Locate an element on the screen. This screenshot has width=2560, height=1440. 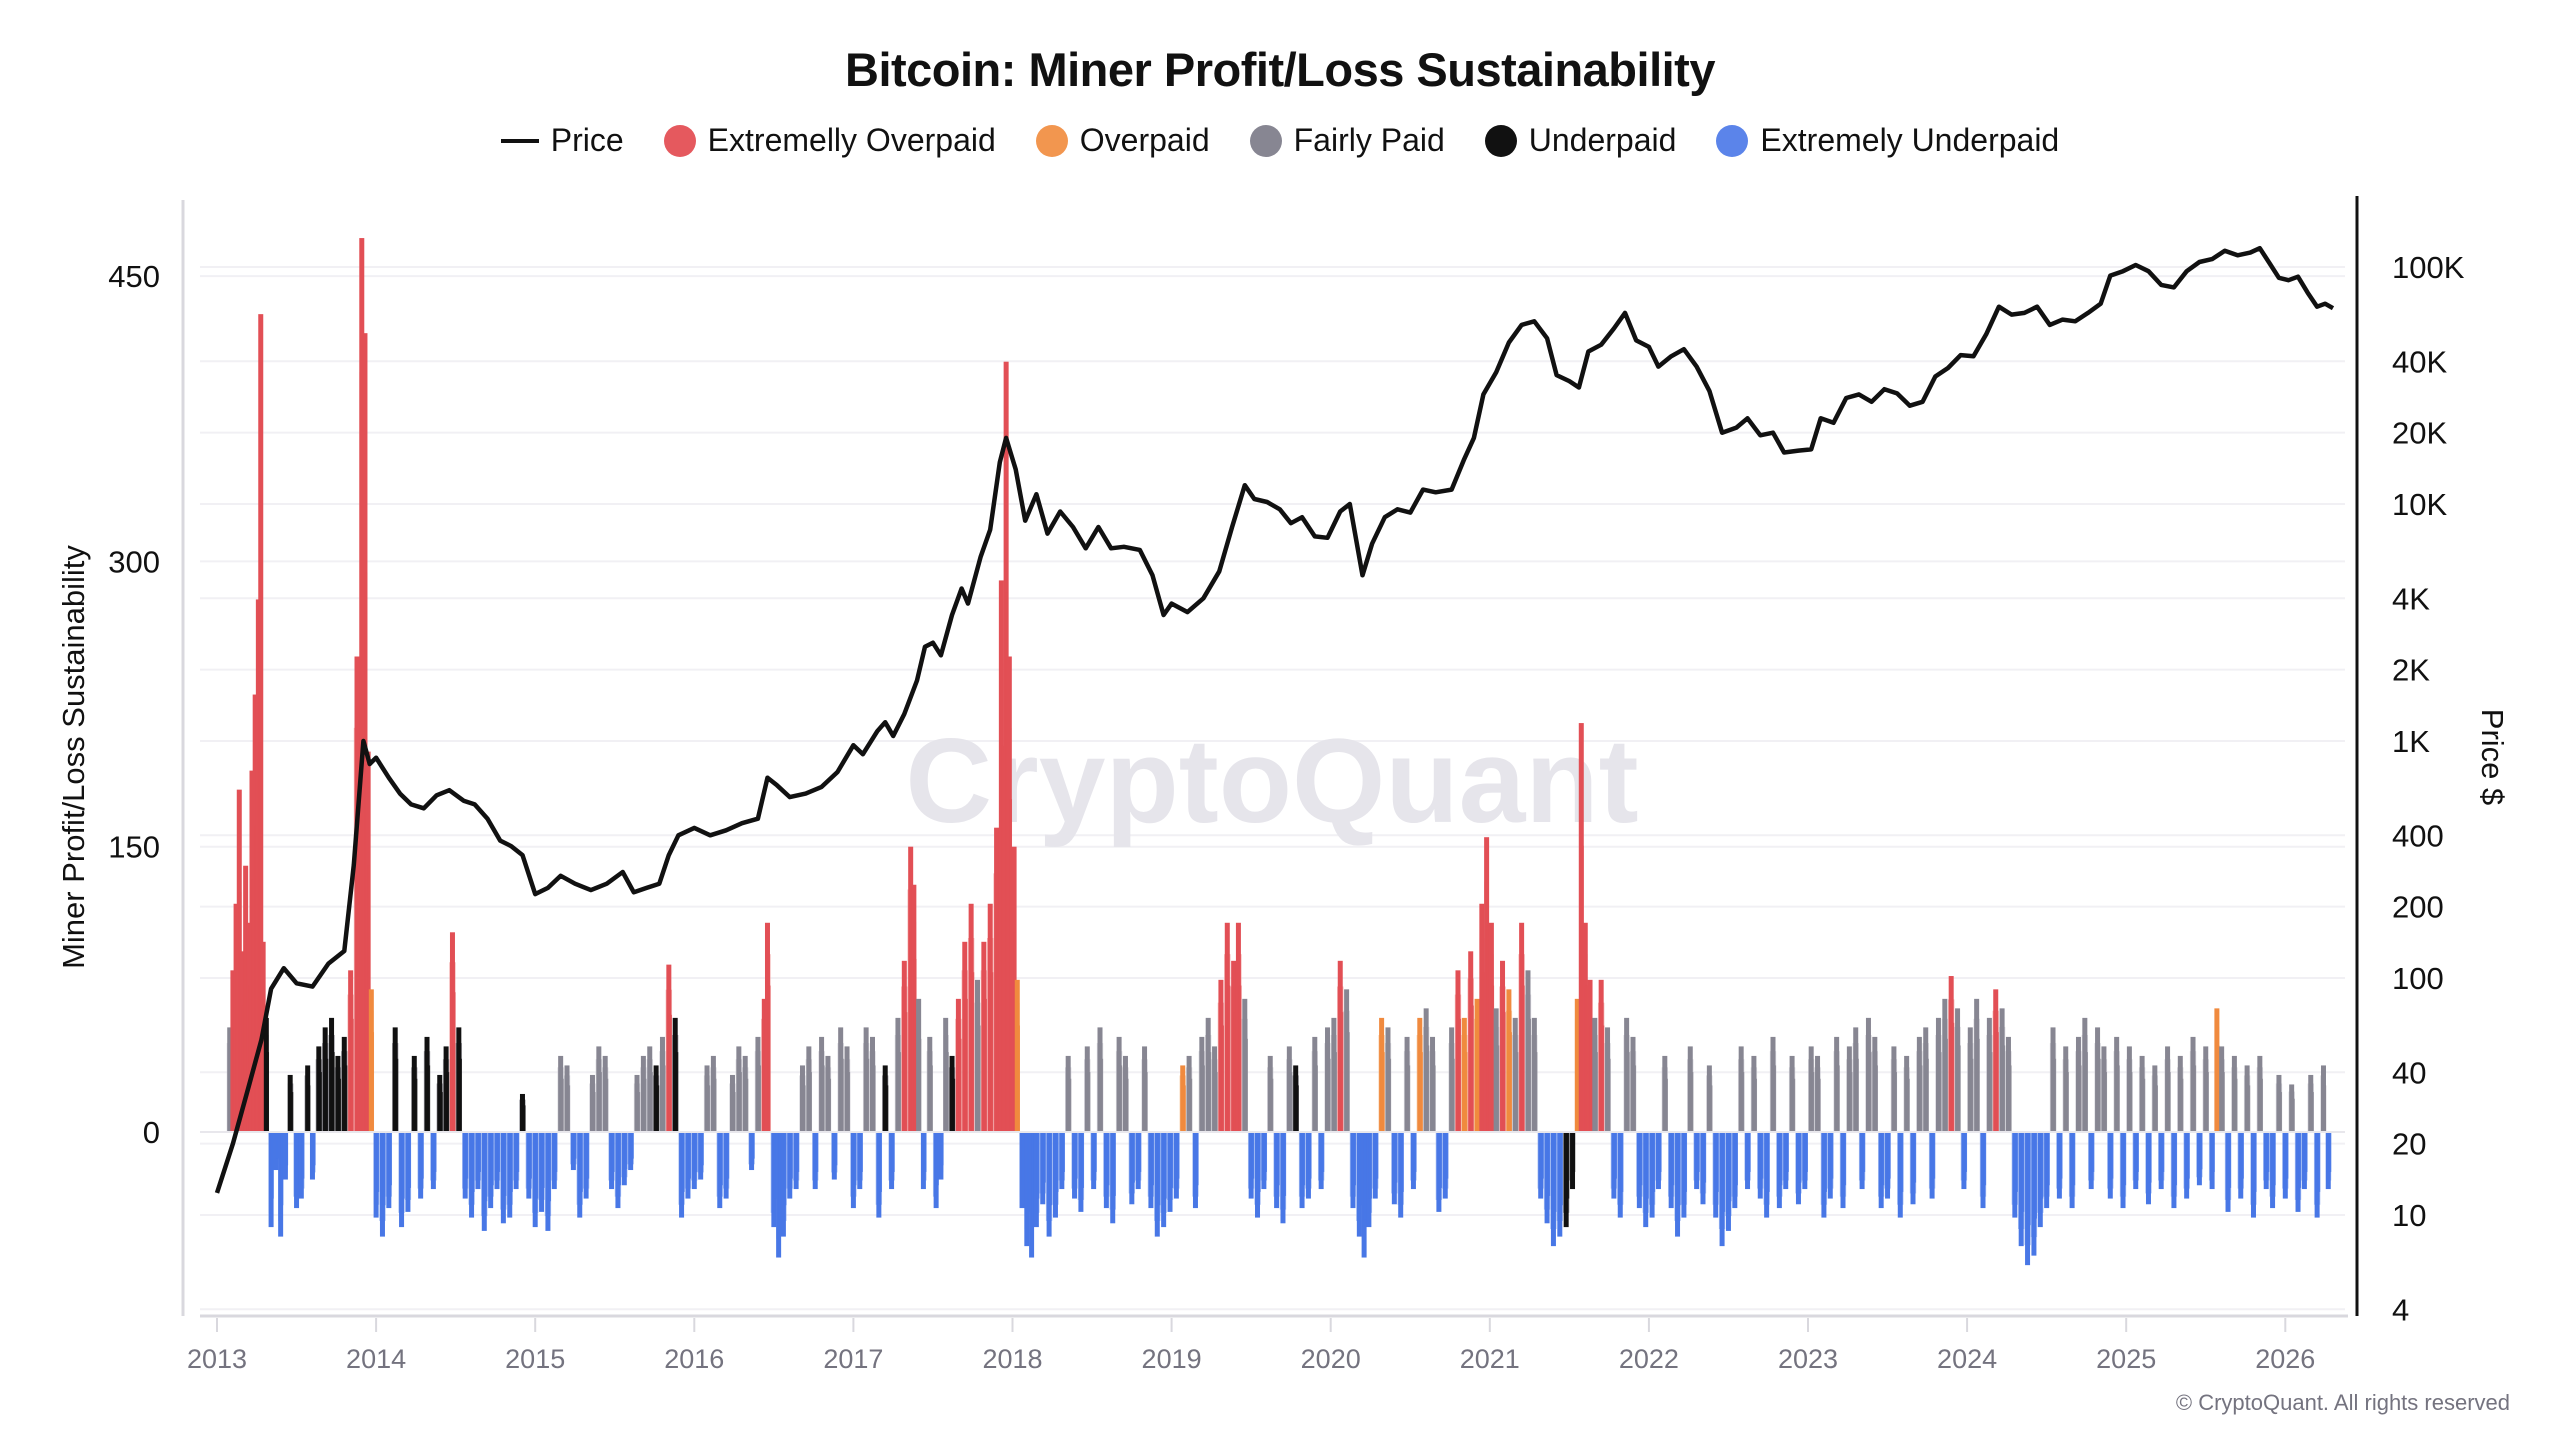
legend-label: Extremely Underpaid is located at coordinates (1910, 140).